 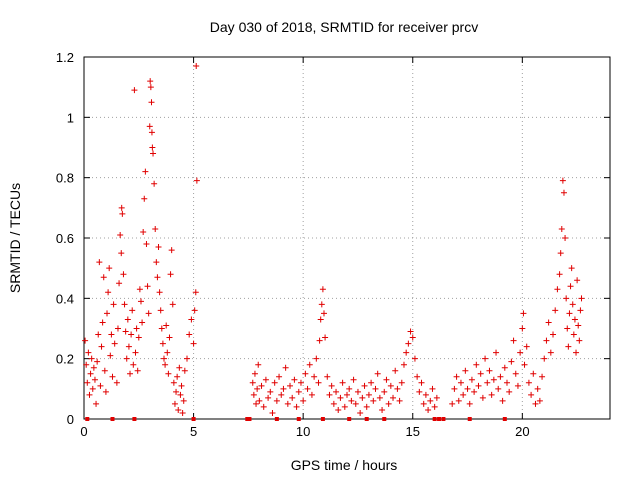 What do you see at coordinates (83, 431) in the screenshot?
I see `x-tick-label: 0` at bounding box center [83, 431].